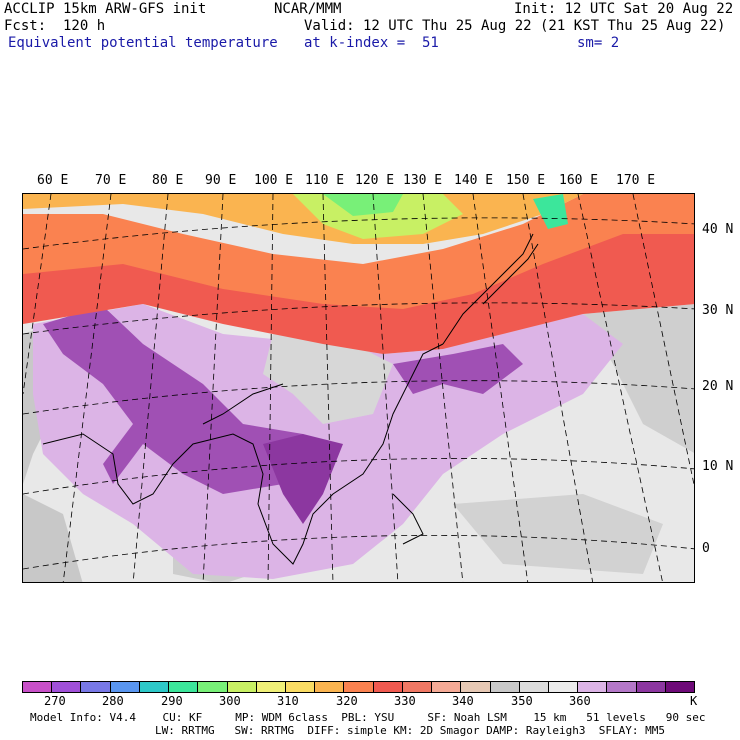  Describe the element at coordinates (558, 534) in the screenshot. I see `gray-patch-south` at that location.